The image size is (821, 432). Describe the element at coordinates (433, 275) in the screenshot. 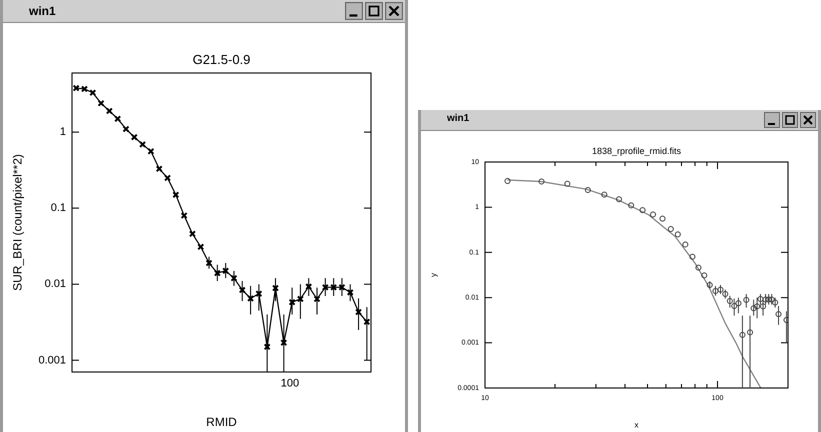

I see `y-axis-title: y` at that location.